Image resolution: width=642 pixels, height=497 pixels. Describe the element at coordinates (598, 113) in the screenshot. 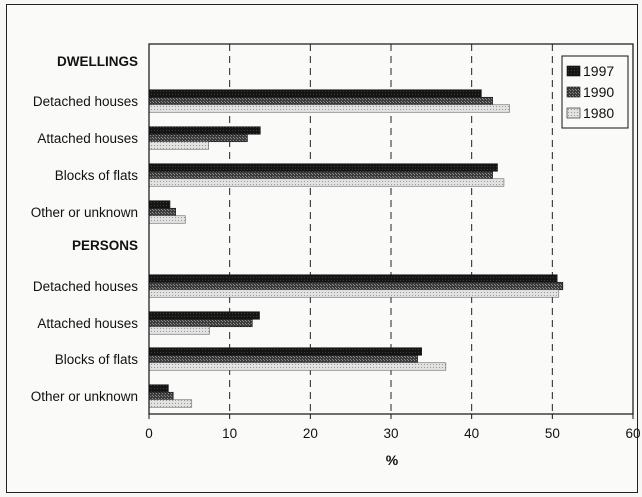

I see `legend-label-1980: 1980` at that location.